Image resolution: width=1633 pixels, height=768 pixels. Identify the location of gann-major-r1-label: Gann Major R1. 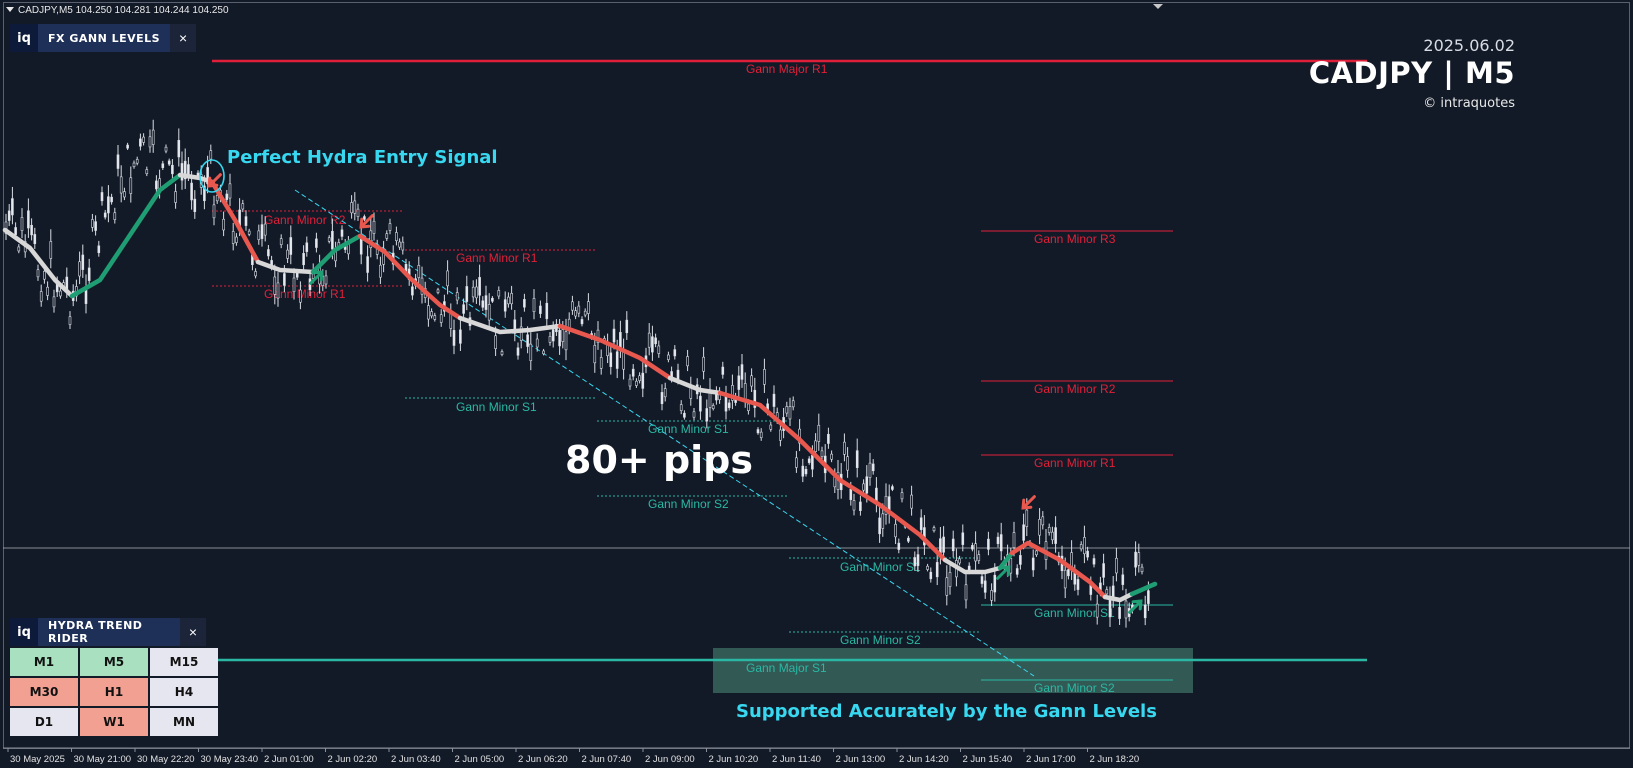
(787, 69).